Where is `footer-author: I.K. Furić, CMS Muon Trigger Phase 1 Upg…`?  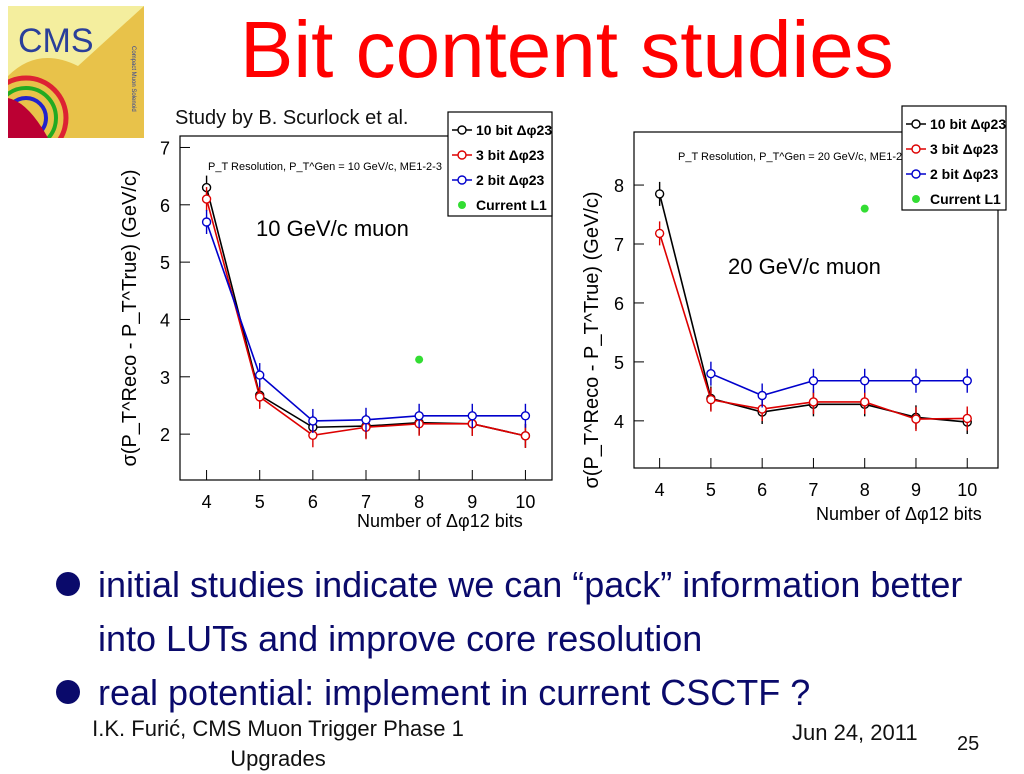 footer-author: I.K. Furić, CMS Muon Trigger Phase 1 Upg… is located at coordinates (278, 743).